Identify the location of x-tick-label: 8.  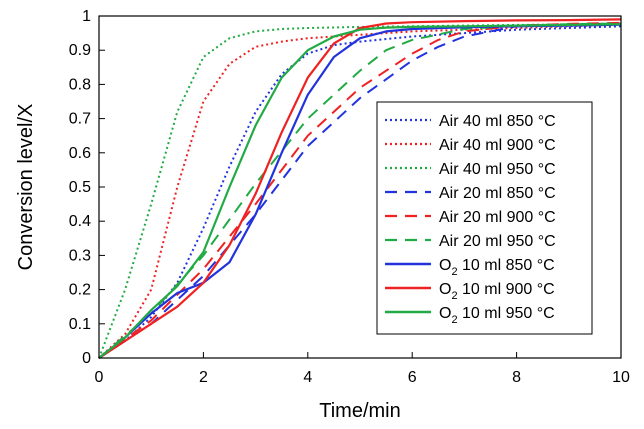
(516, 377).